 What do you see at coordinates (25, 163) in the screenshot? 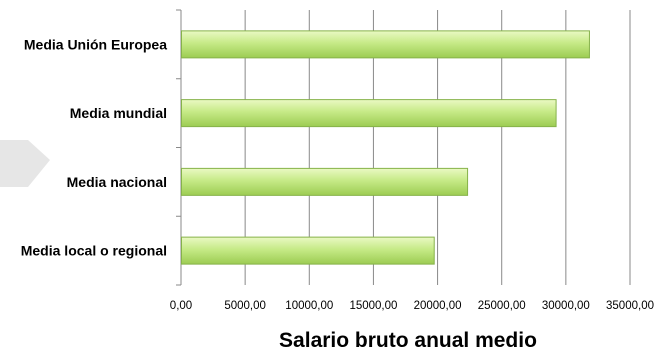
I see `decorative-arrow` at bounding box center [25, 163].